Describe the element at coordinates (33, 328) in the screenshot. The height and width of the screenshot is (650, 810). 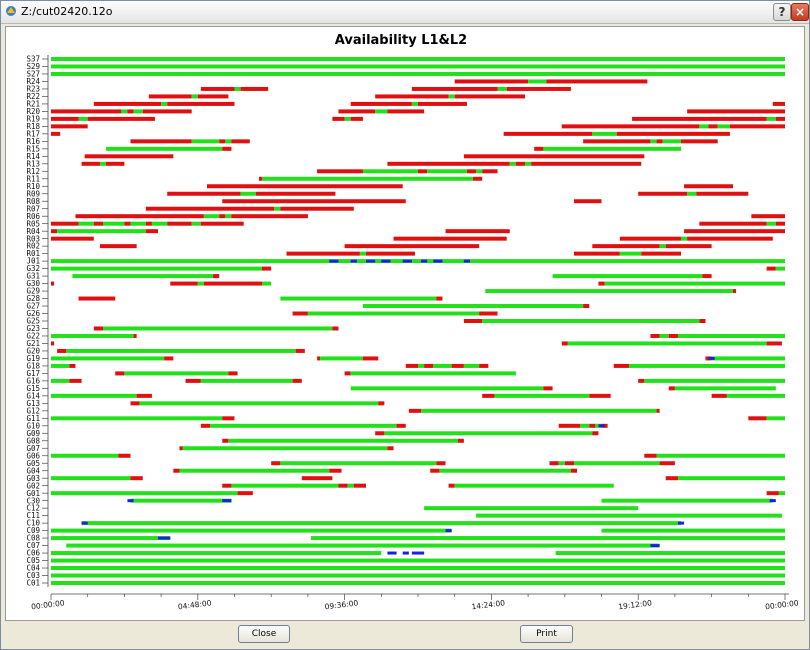
I see `row-label: G23` at that location.